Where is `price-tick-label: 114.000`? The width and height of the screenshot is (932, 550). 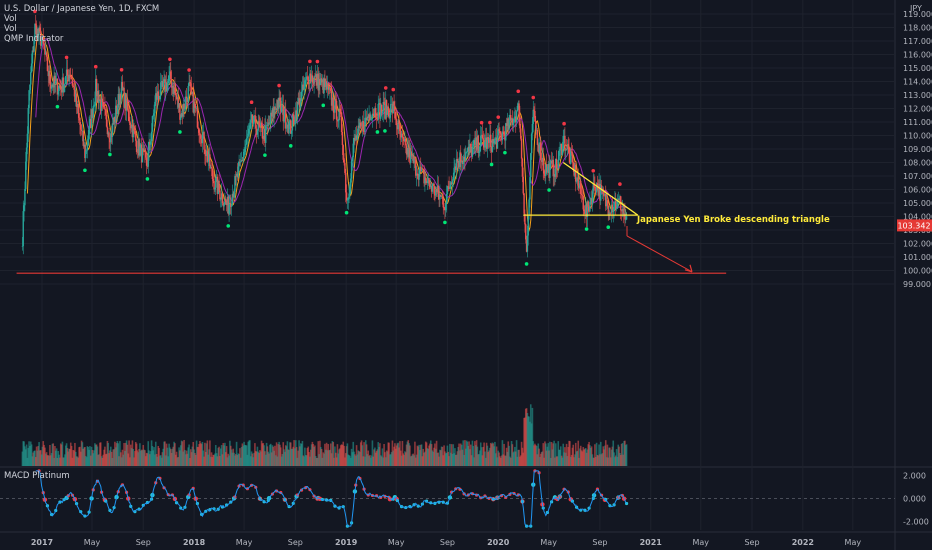 price-tick-label: 114.000 is located at coordinates (917, 82).